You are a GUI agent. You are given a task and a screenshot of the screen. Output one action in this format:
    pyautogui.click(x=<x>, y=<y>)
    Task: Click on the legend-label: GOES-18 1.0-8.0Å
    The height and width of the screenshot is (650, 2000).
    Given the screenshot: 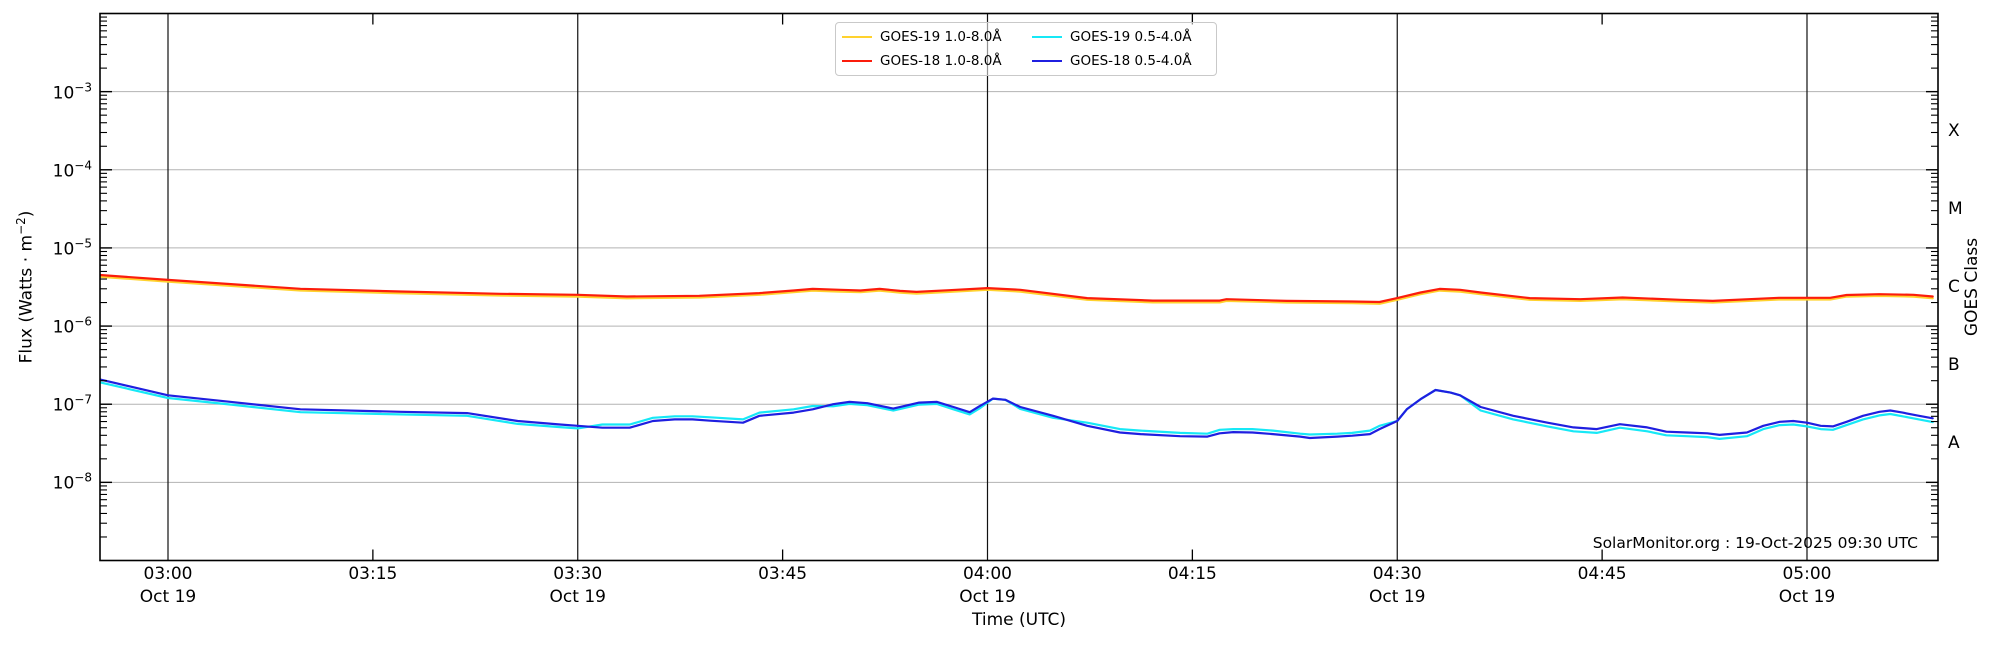 What is the action you would take?
    pyautogui.click(x=941, y=61)
    